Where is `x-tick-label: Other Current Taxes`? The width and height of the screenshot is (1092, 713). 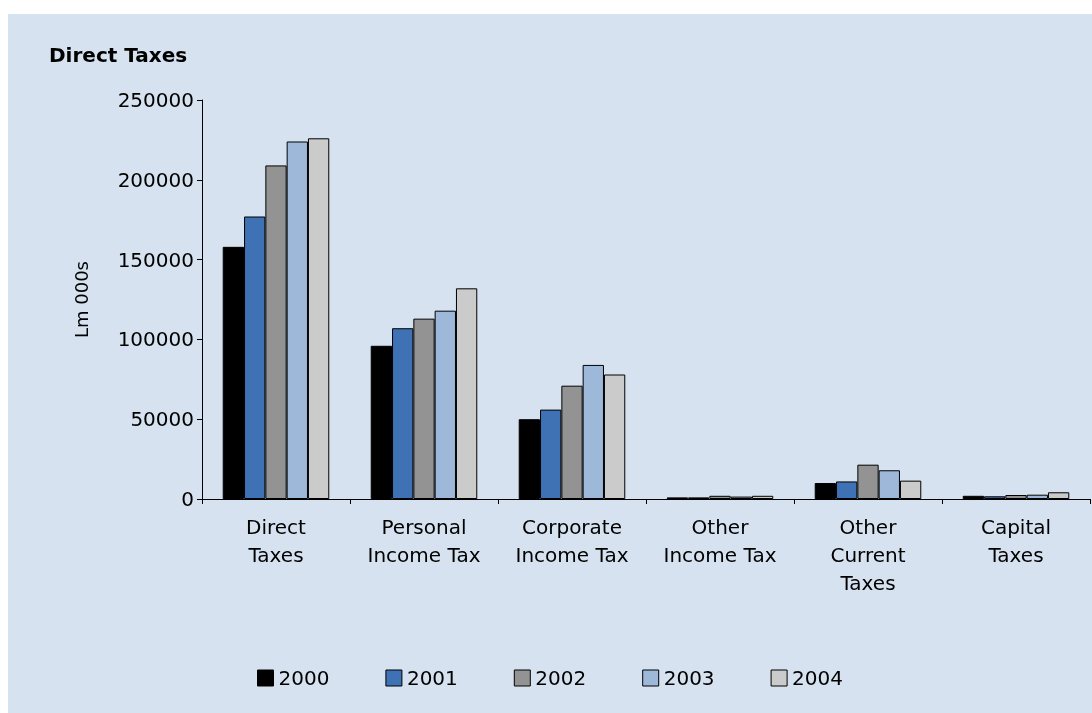
x-tick-label: Other Current Taxes is located at coordinates (868, 555).